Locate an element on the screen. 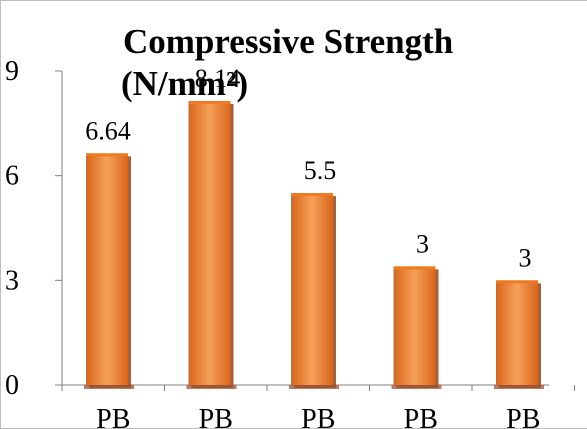  chart-title-line-2: (N/mm²) is located at coordinates (184, 83).